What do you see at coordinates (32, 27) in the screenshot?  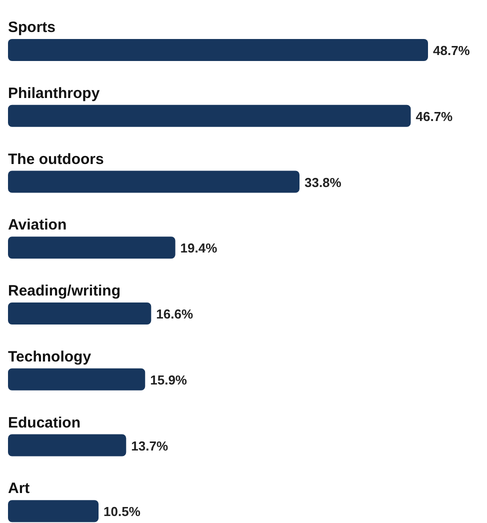 I see `y-tick-label: Sports` at bounding box center [32, 27].